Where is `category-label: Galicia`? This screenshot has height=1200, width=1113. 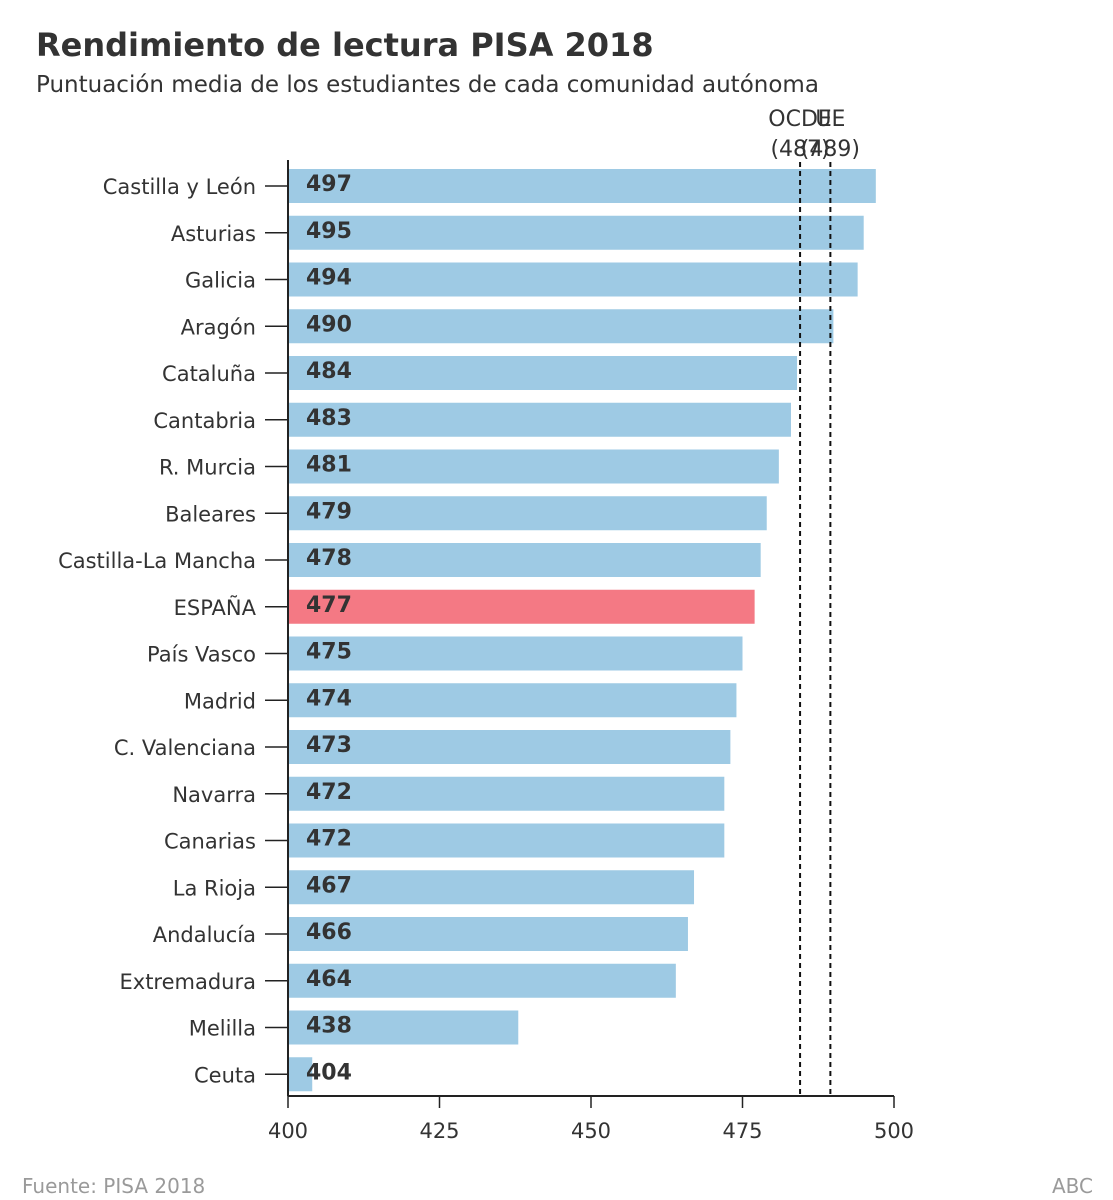 category-label: Galicia is located at coordinates (220, 281).